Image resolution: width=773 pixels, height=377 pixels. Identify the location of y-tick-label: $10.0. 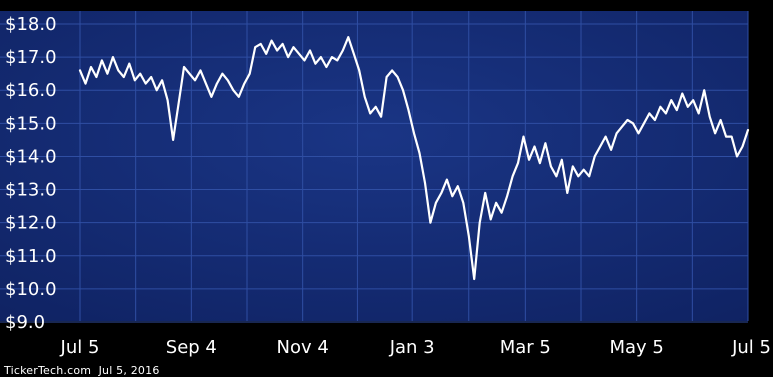
(31, 289).